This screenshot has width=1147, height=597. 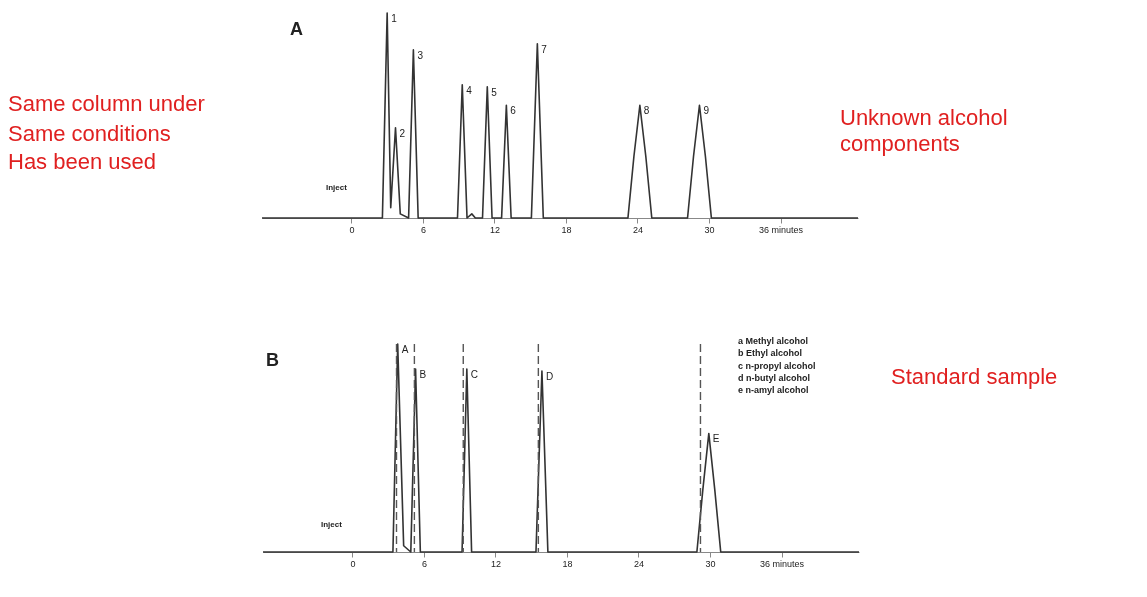 I want to click on annotation: 1, so click(x=394, y=18).